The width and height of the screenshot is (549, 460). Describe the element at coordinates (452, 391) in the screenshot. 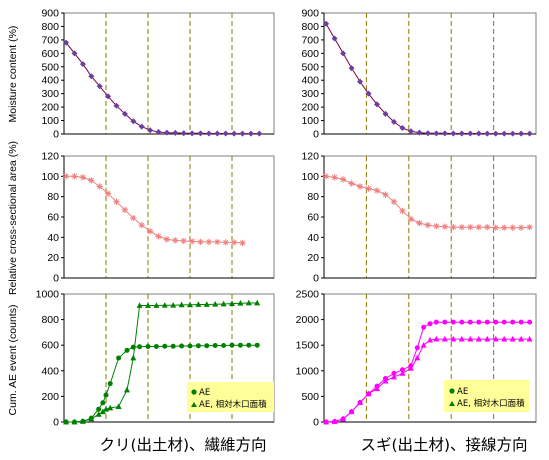

I see `legend-circle-marker` at that location.